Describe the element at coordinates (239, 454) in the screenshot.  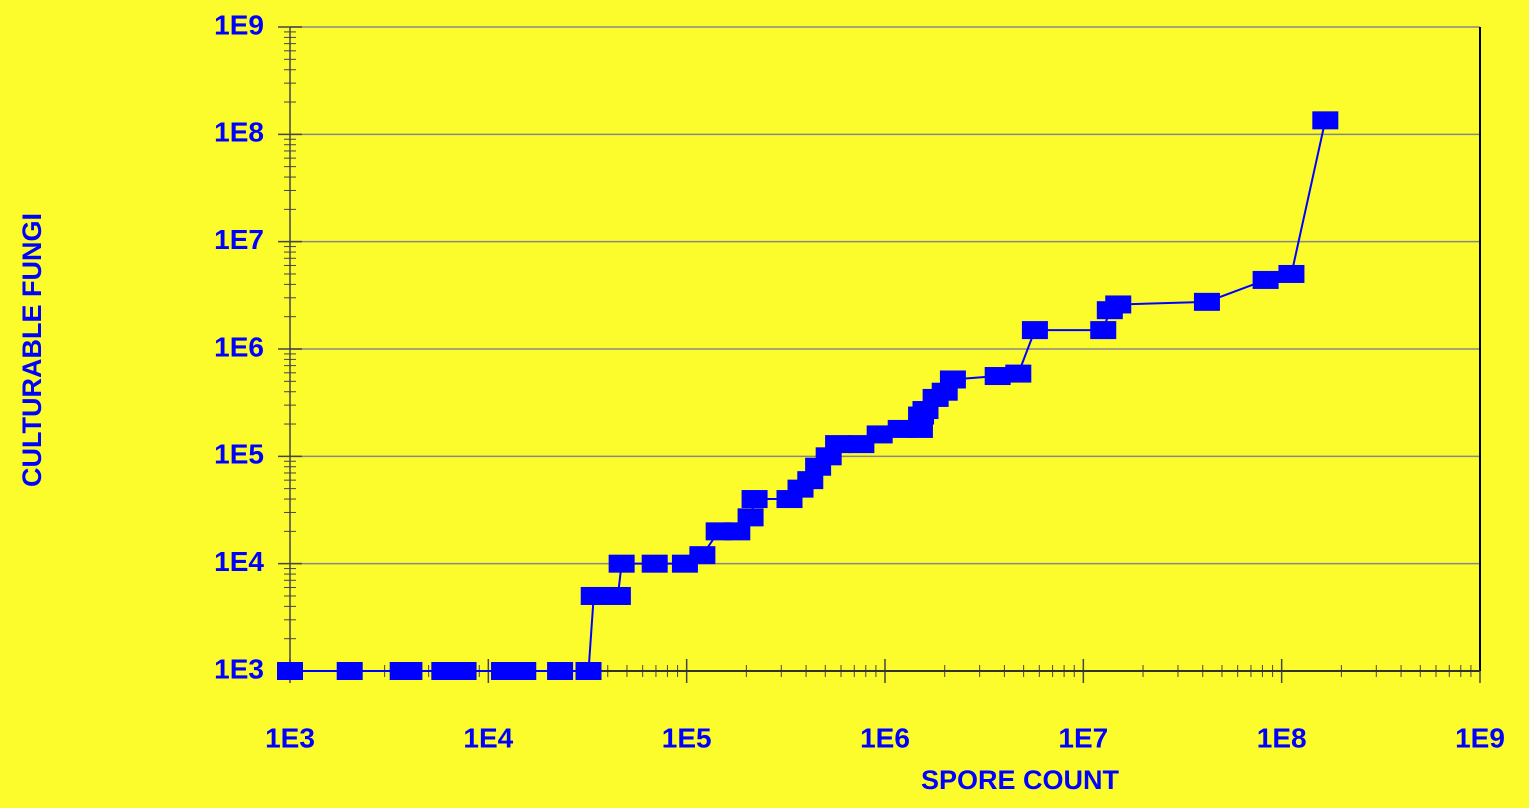
I see `y-tick-label: 1E5` at that location.